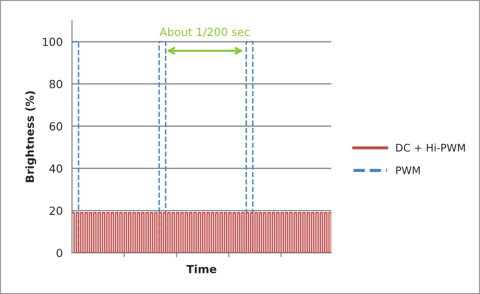  Describe the element at coordinates (56, 210) in the screenshot. I see `y-tick-label: 20` at that location.